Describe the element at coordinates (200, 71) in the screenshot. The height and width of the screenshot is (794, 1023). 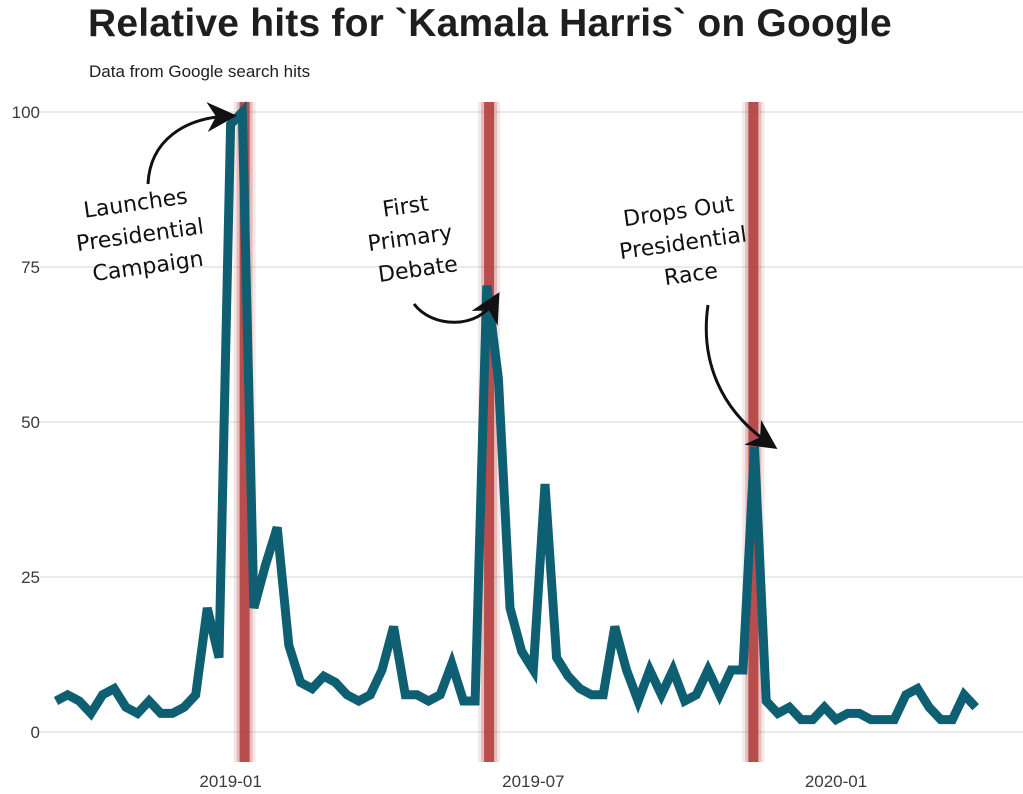
I see `chart-subtitle: Data from Google search hits` at that location.